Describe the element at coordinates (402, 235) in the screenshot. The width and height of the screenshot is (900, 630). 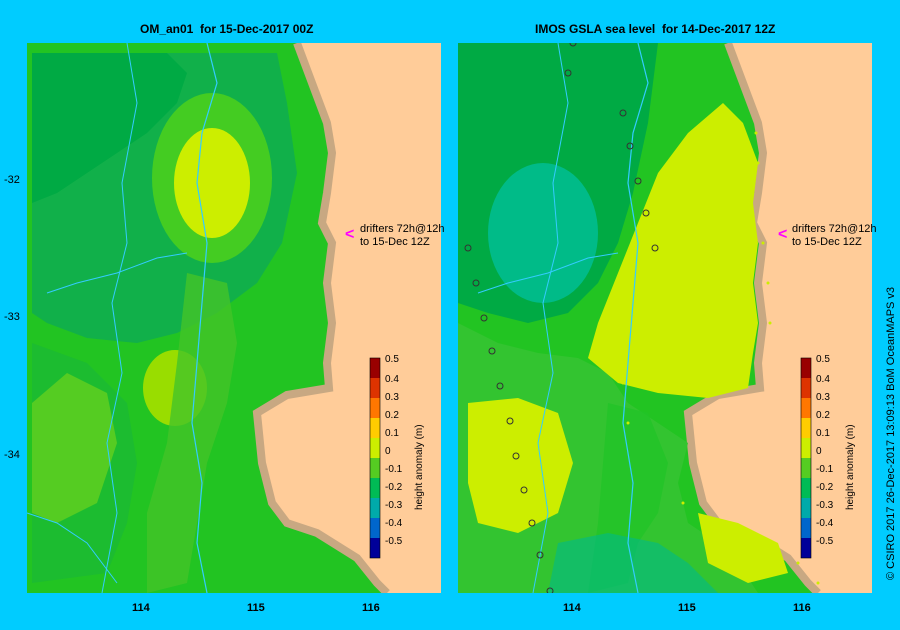
I see `left-drifter-note: drifters 72h@12h to 15-Dec 12Z` at that location.